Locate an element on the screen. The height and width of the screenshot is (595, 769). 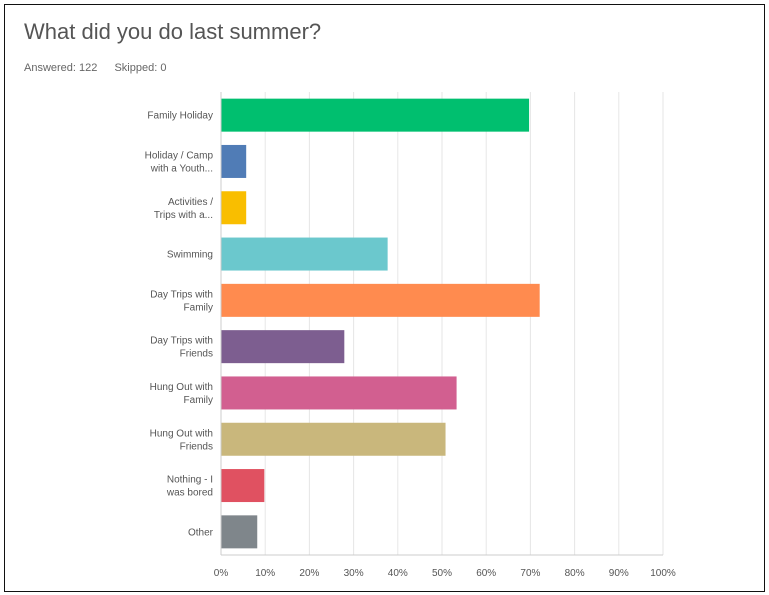
category-label: Family Holiday is located at coordinates (180, 116).